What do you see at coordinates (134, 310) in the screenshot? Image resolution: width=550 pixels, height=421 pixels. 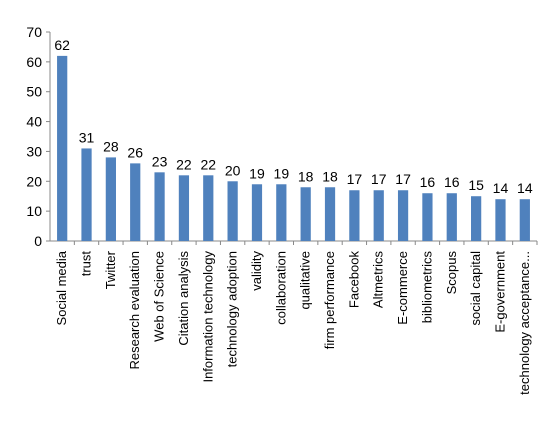 I see `category-label: Research evaluation` at bounding box center [134, 310].